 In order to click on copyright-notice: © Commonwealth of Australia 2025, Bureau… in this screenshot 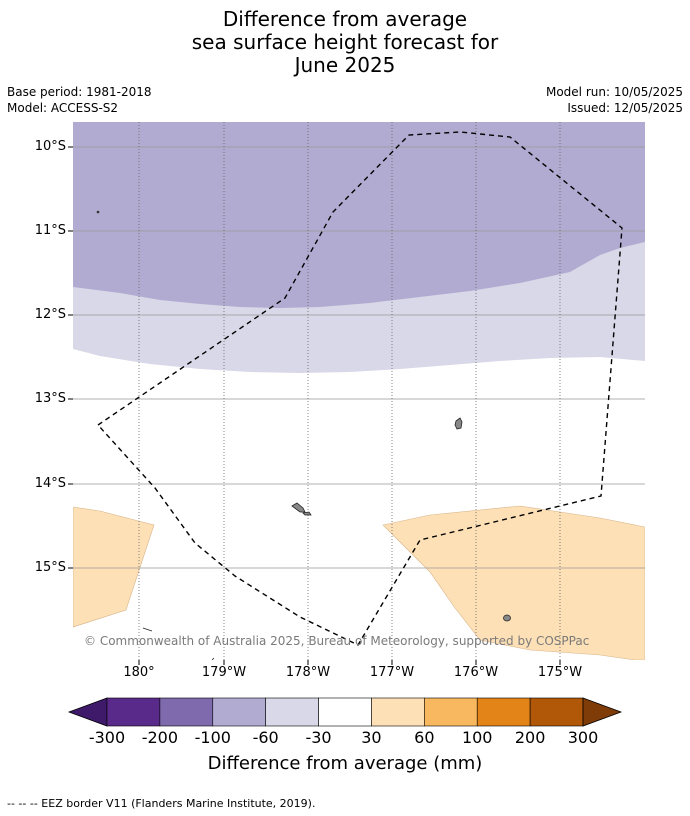, I will do `click(337, 641)`.